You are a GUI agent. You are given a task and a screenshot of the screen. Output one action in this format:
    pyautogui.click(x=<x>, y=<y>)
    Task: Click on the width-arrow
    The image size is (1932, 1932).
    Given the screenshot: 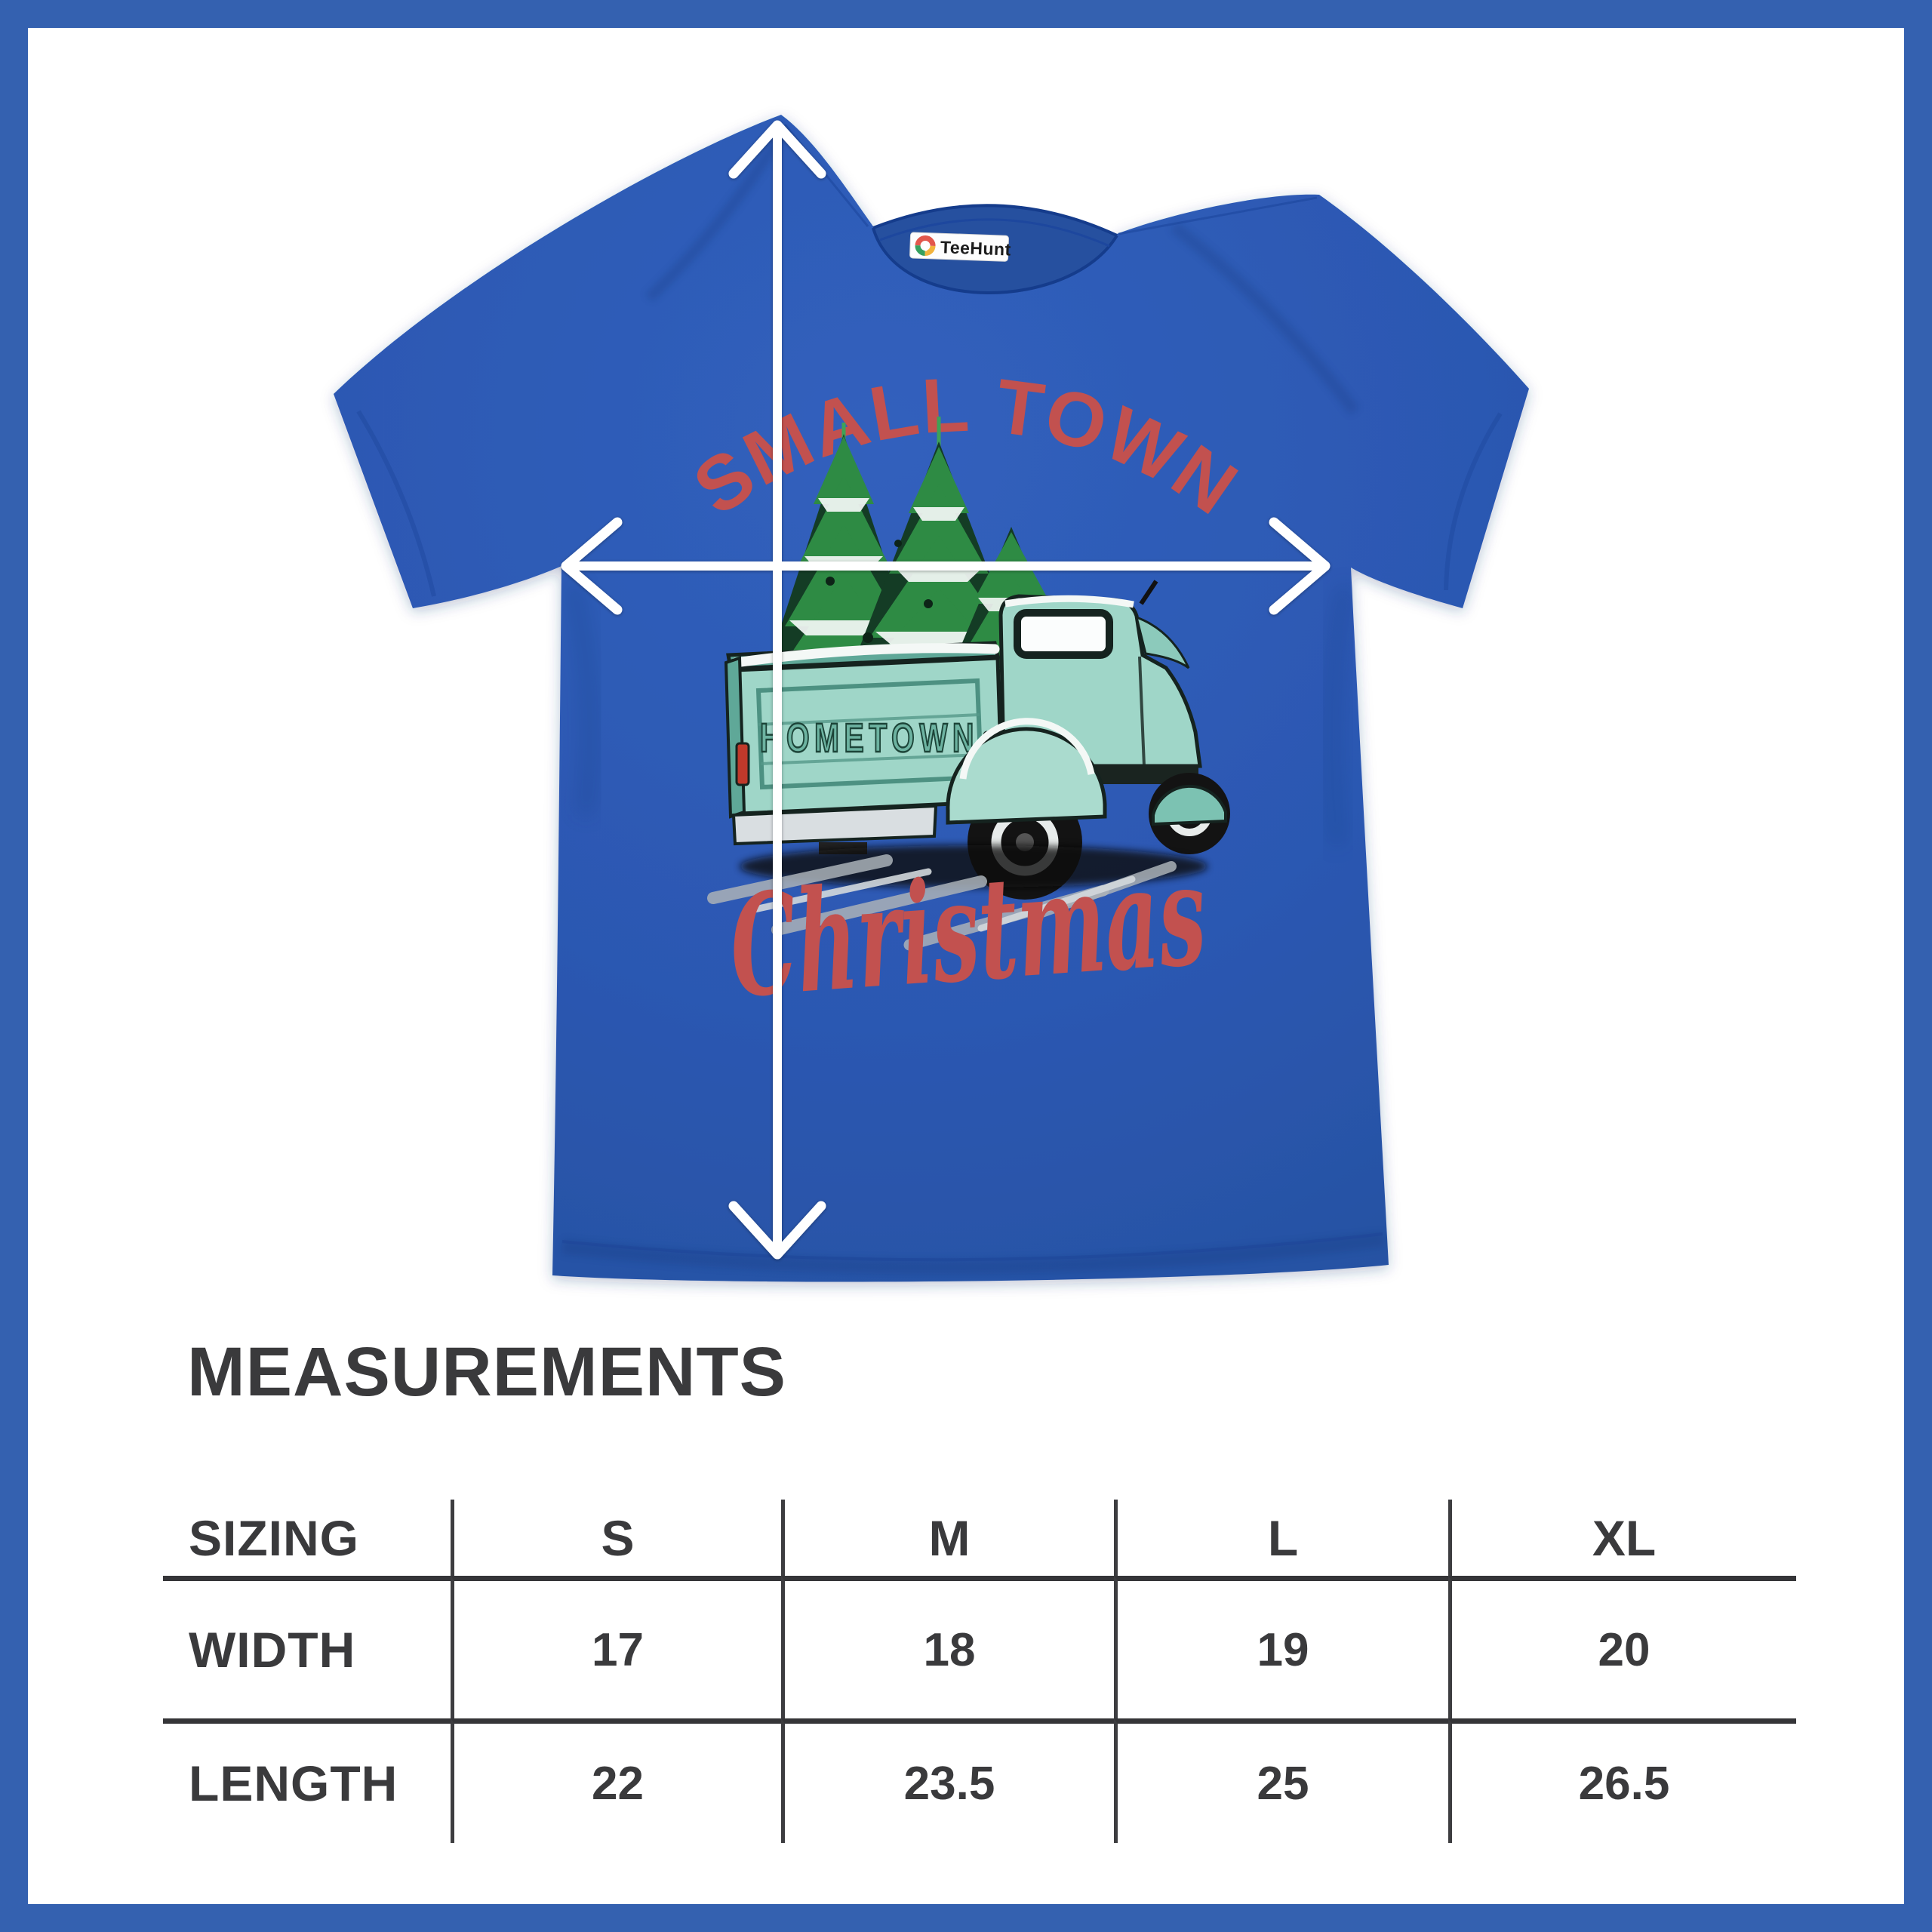 What is the action you would take?
    pyautogui.click(x=946, y=566)
    